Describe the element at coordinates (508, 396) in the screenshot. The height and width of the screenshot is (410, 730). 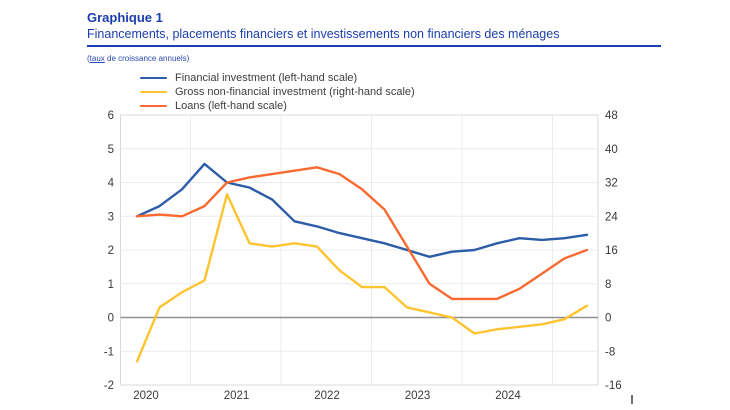
I see `x-axis-tick-label: 2024` at that location.